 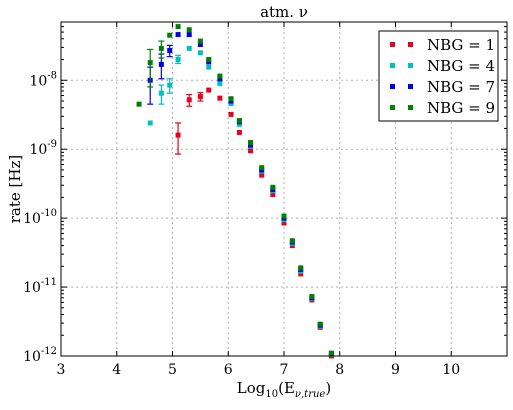 What do you see at coordinates (461, 108) in the screenshot?
I see `legend-label: NBG = 9` at bounding box center [461, 108].